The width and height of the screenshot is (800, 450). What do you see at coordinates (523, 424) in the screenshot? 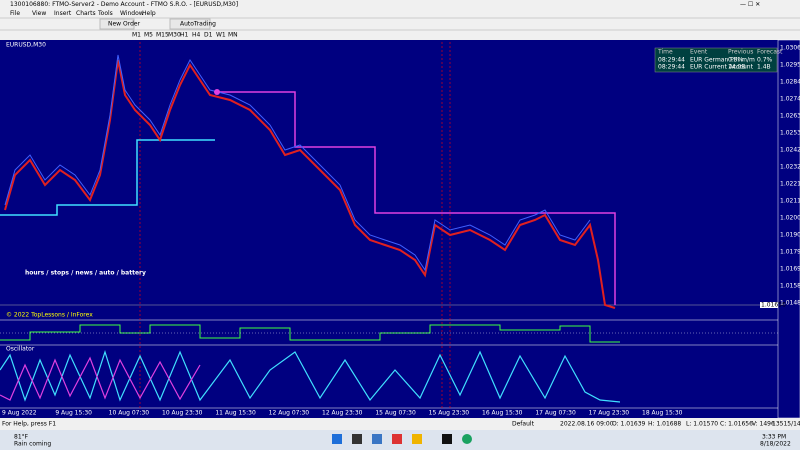
I see `status-field: Default` at bounding box center [523, 424].